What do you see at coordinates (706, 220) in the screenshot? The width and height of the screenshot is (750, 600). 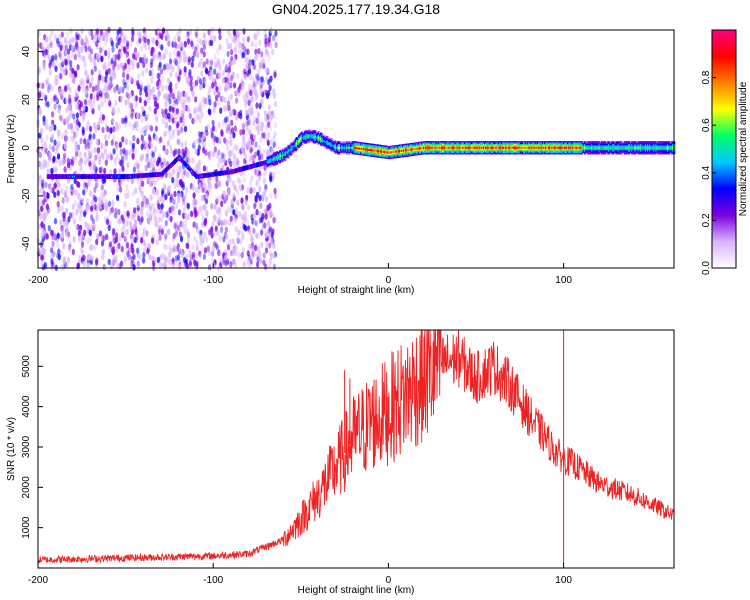 I see `colorbar-tick-label: 0.2` at bounding box center [706, 220].